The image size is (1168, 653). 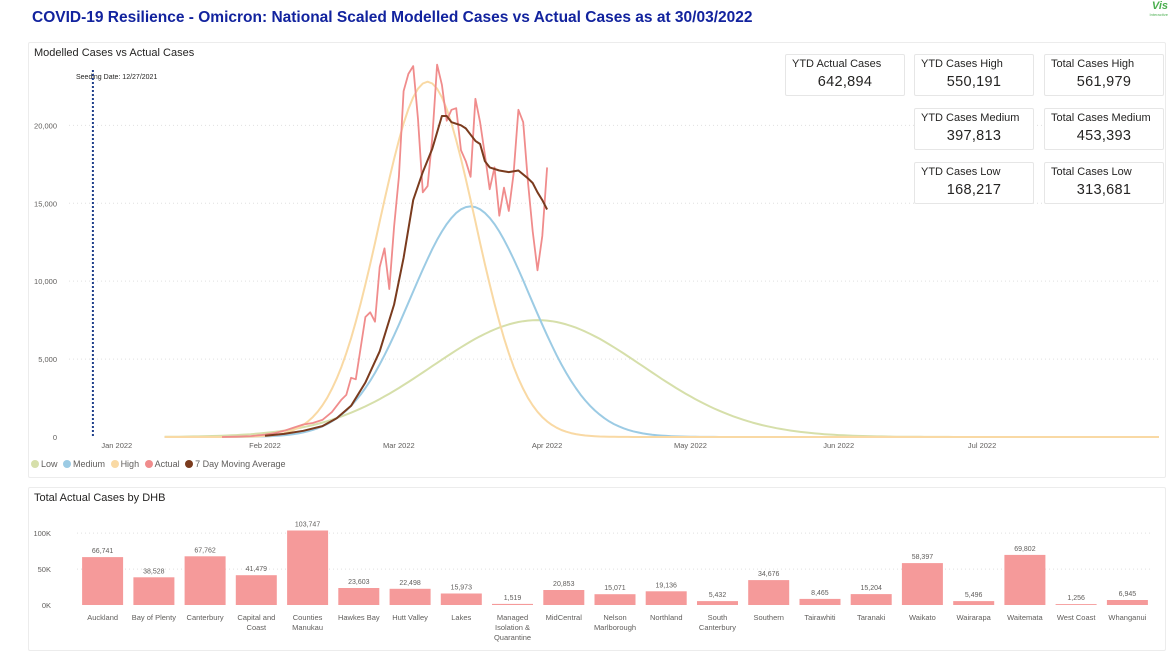 What do you see at coordinates (690, 445) in the screenshot?
I see `x-tick-label: May 2022` at bounding box center [690, 445].